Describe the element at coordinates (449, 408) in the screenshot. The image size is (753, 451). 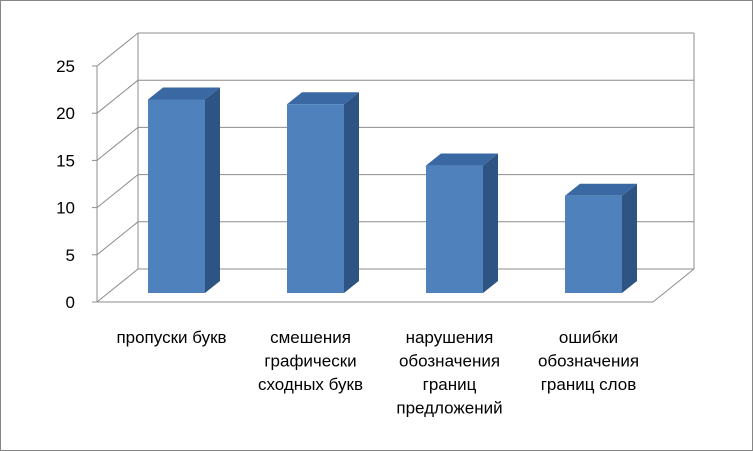
I see `x-category-label: предложений` at that location.